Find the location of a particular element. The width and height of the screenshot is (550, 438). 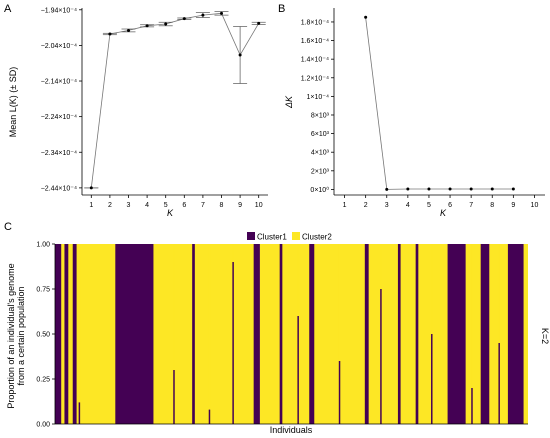

panel-c-y-tick-label: 0.25 is located at coordinates (43, 380).